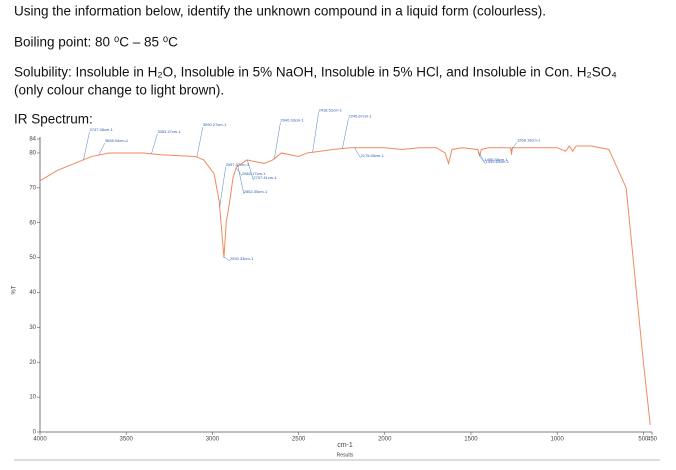 This screenshot has width=676, height=470. What do you see at coordinates (169, 131) in the screenshot?
I see `peak-label: 3353.47cm-1` at bounding box center [169, 131].